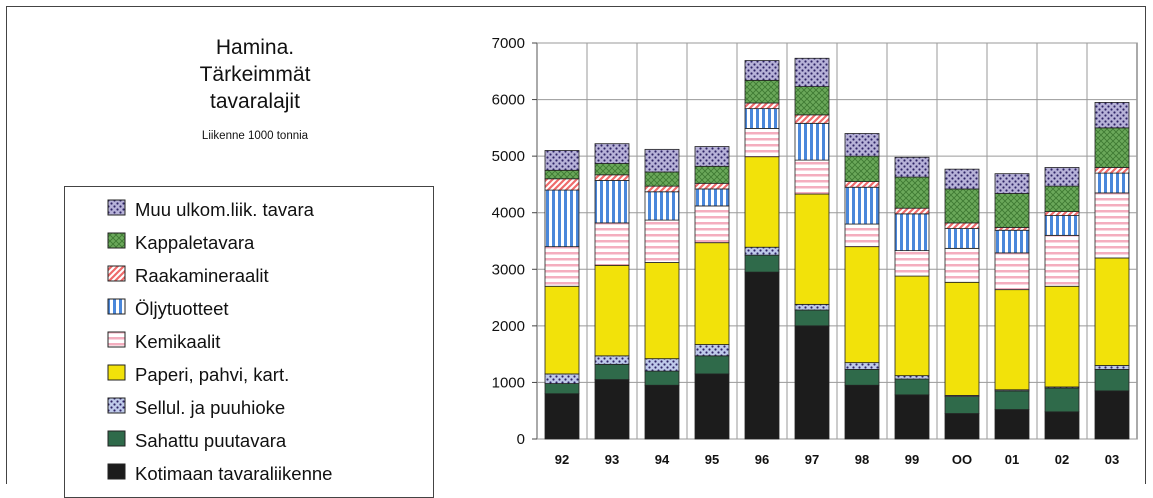 The height and width of the screenshot is (498, 1153). What do you see at coordinates (712, 459) in the screenshot?
I see `x-tick-label: 95` at bounding box center [712, 459].